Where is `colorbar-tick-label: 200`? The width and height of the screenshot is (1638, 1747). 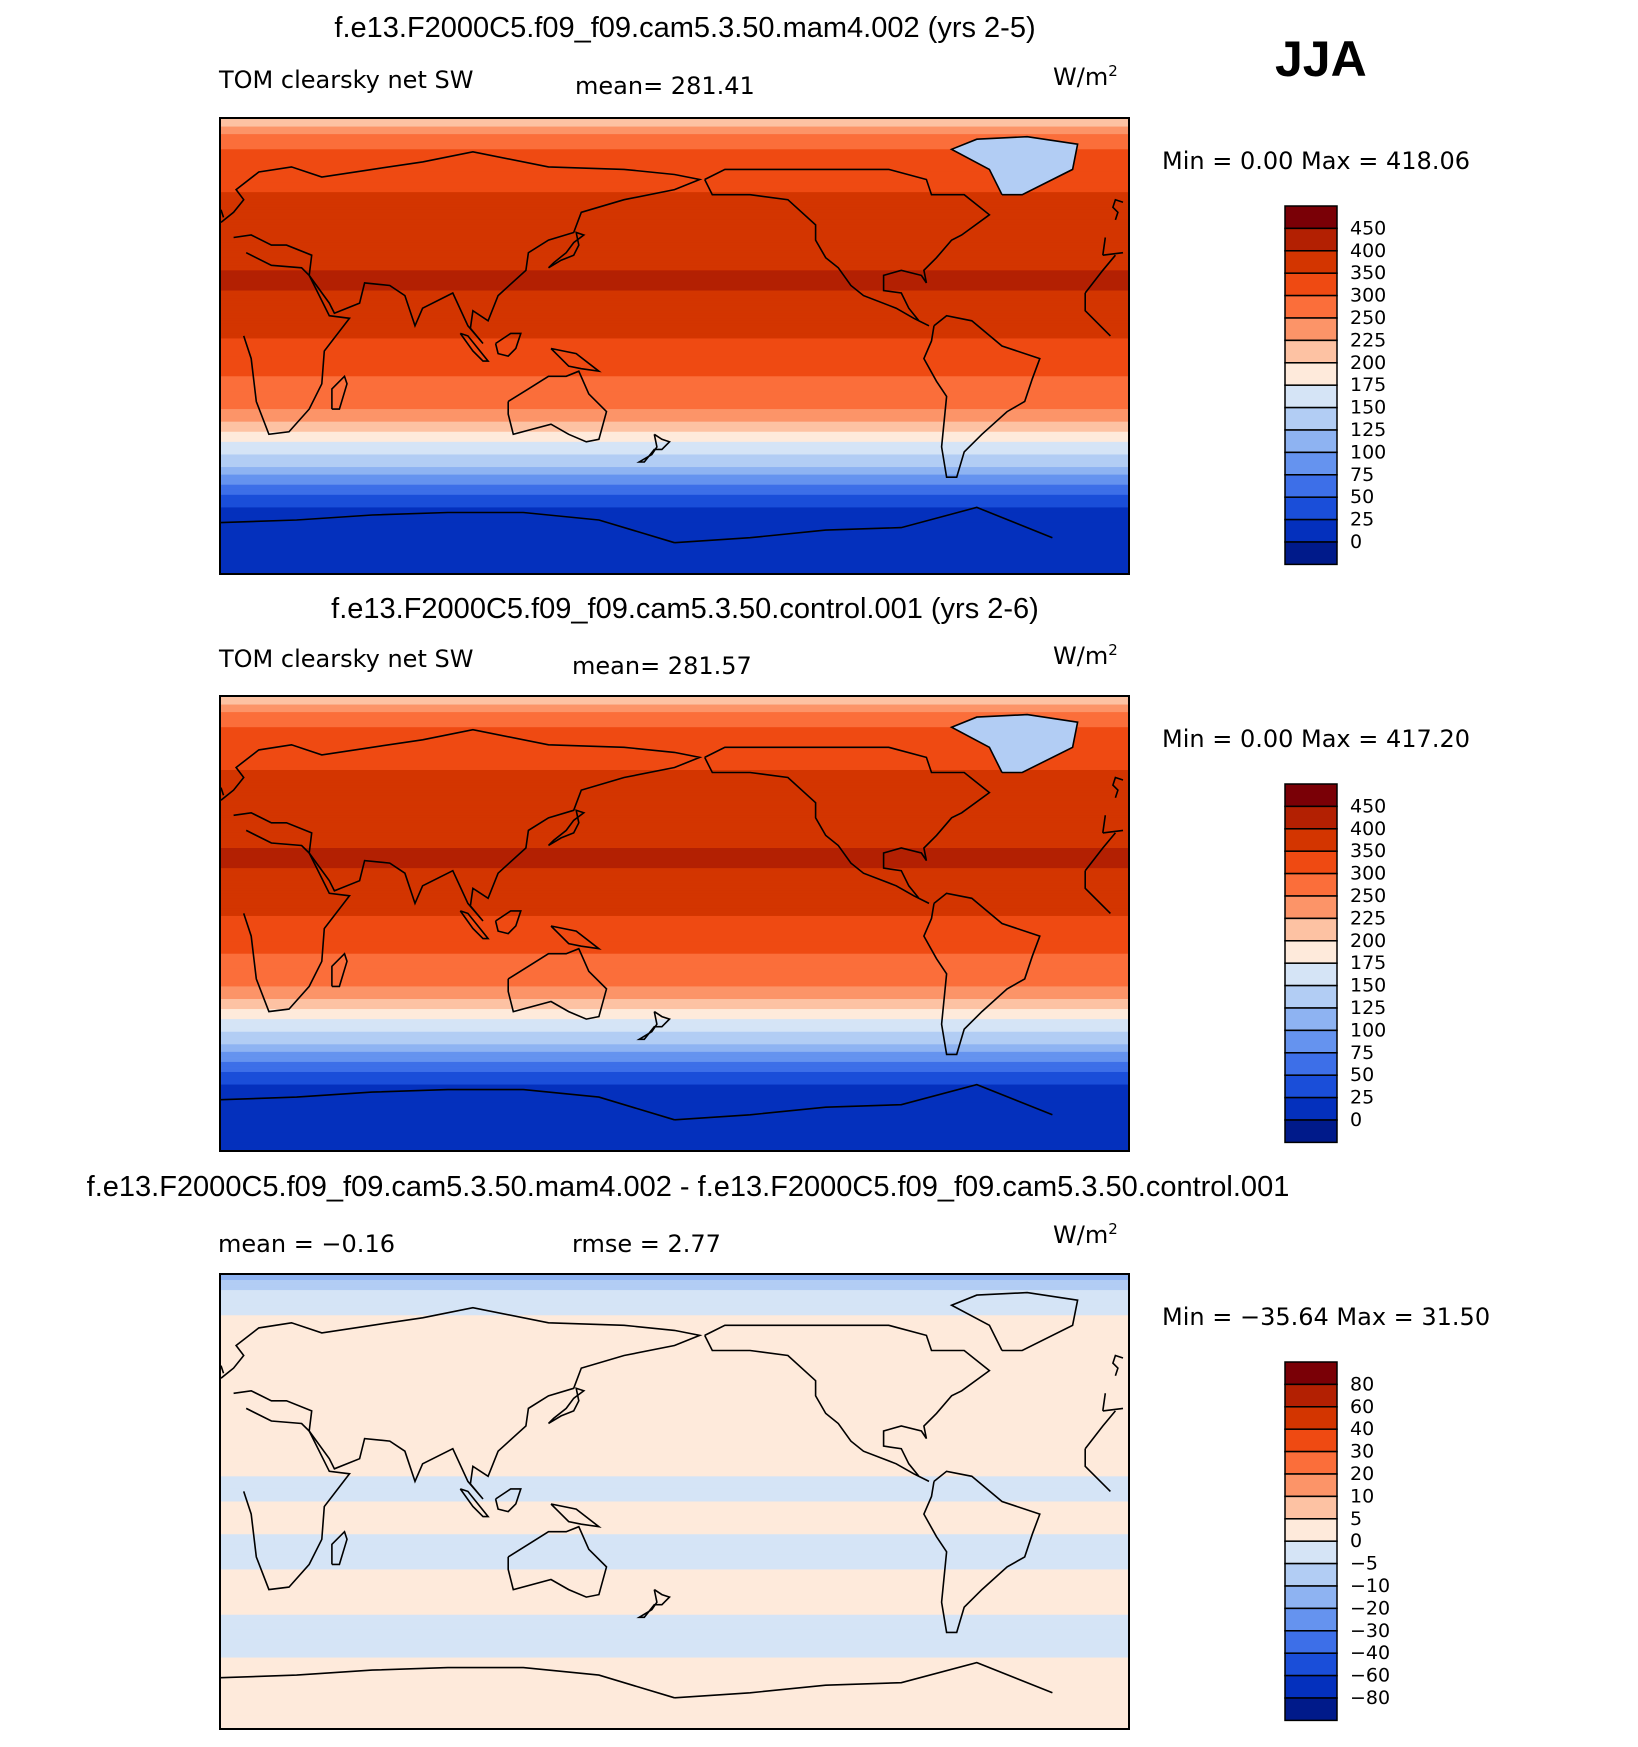
colorbar-tick-label: 200 is located at coordinates (1368, 941).